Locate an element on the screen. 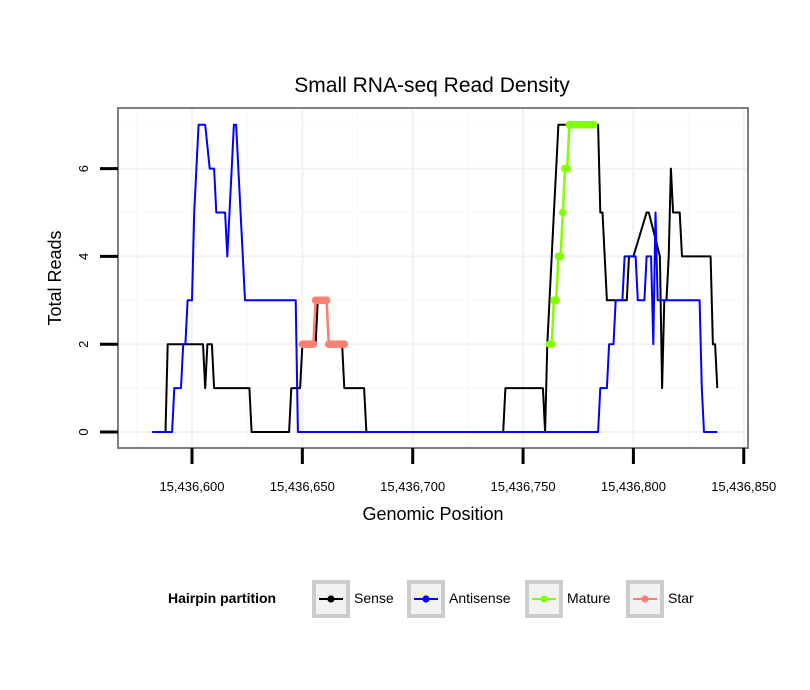  legend-title: Hairpin partition is located at coordinates (222, 598).